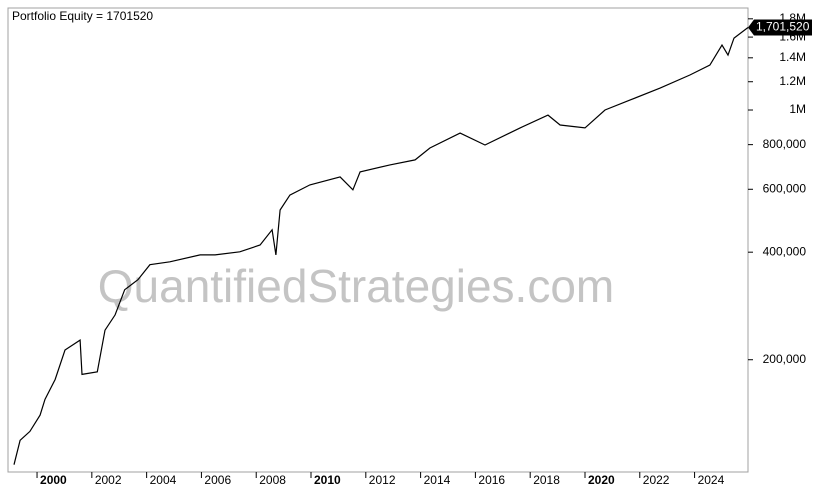 This screenshot has width=816, height=492. I want to click on x-tick-label: 2016, so click(491, 480).